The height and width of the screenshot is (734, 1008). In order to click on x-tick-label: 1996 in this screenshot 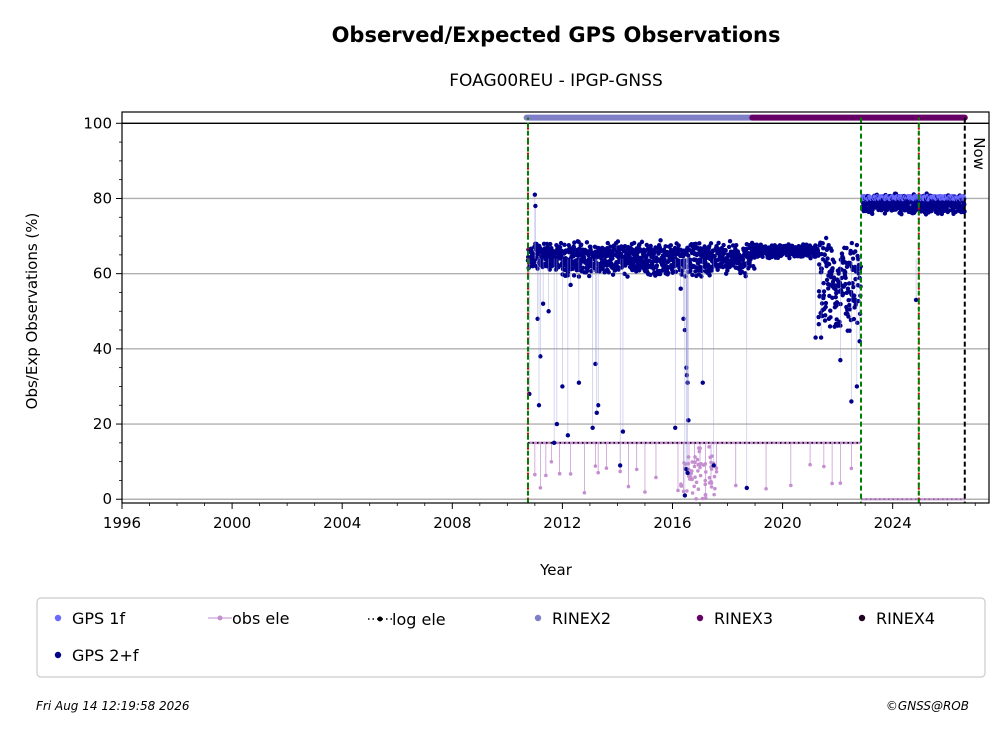, I will do `click(122, 523)`.